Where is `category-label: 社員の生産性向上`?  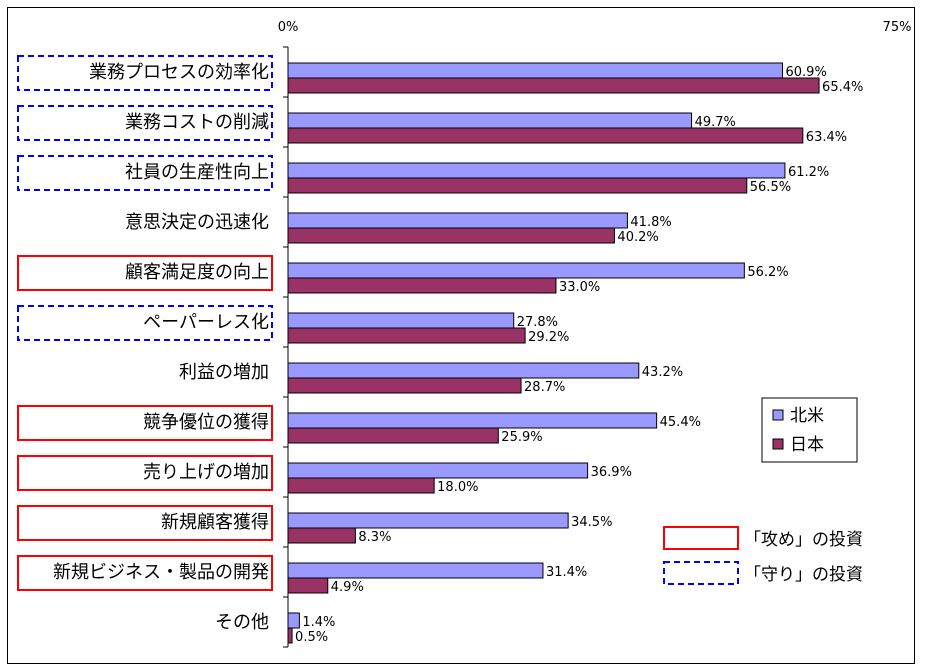 category-label: 社員の生産性向上 is located at coordinates (197, 172).